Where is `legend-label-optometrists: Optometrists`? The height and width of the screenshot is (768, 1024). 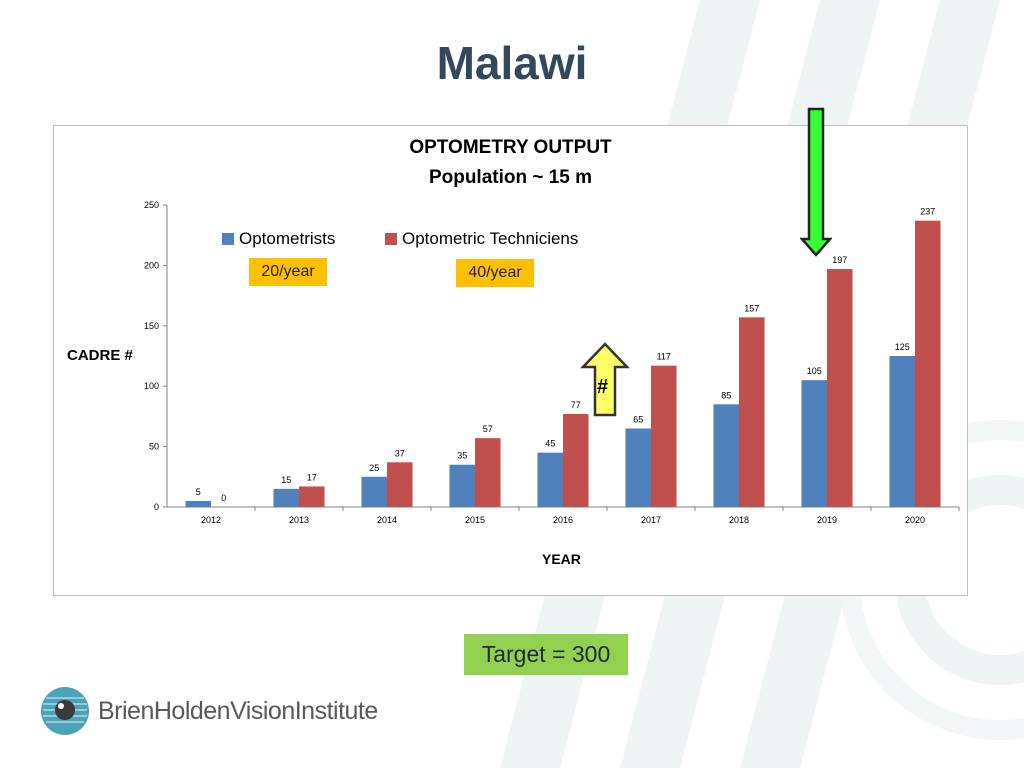
legend-label-optometrists: Optometrists is located at coordinates (287, 238).